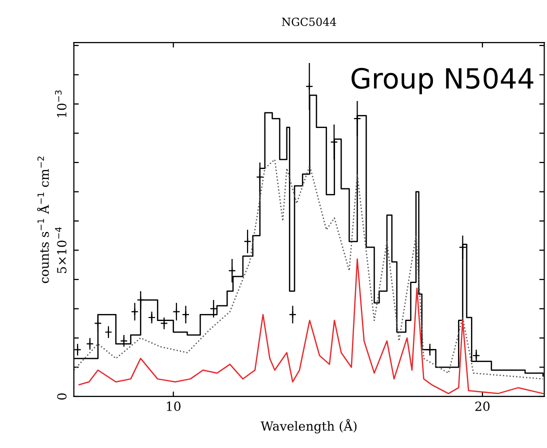  Describe the element at coordinates (309, 22) in the screenshot. I see `chart-title: NGC5044` at that location.